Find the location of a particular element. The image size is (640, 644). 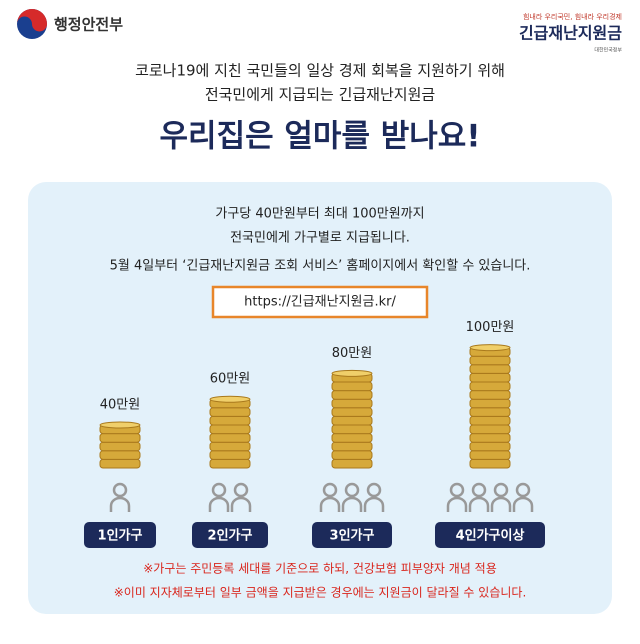

household: 1인가구 is located at coordinates (120, 536).